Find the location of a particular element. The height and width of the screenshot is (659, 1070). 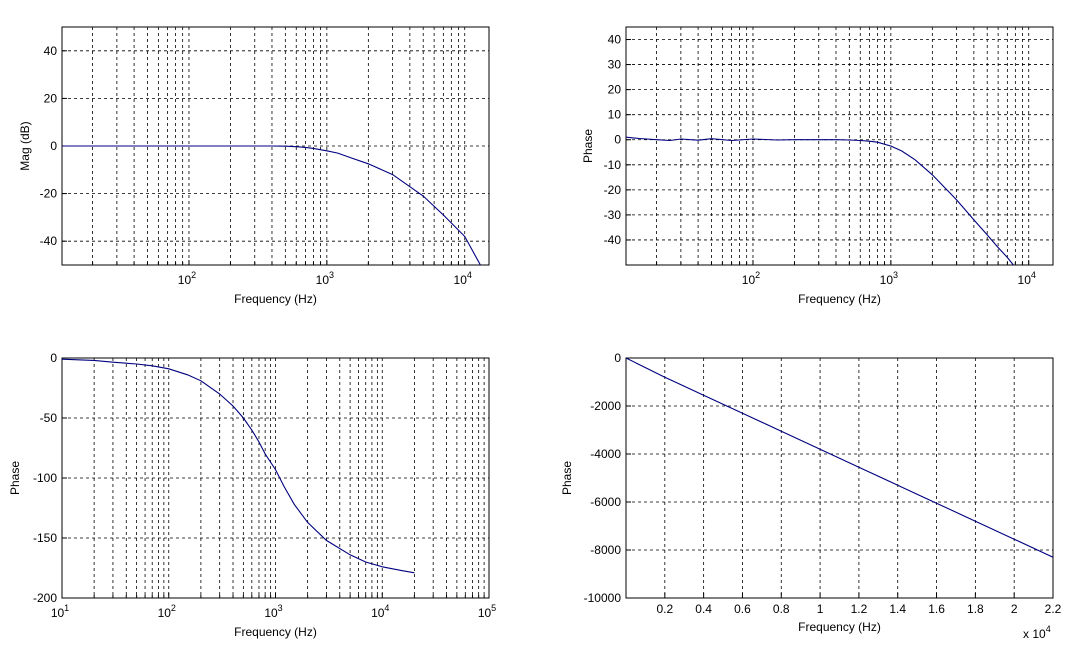

x-tick-label: 1.4 is located at coordinates (897, 609).